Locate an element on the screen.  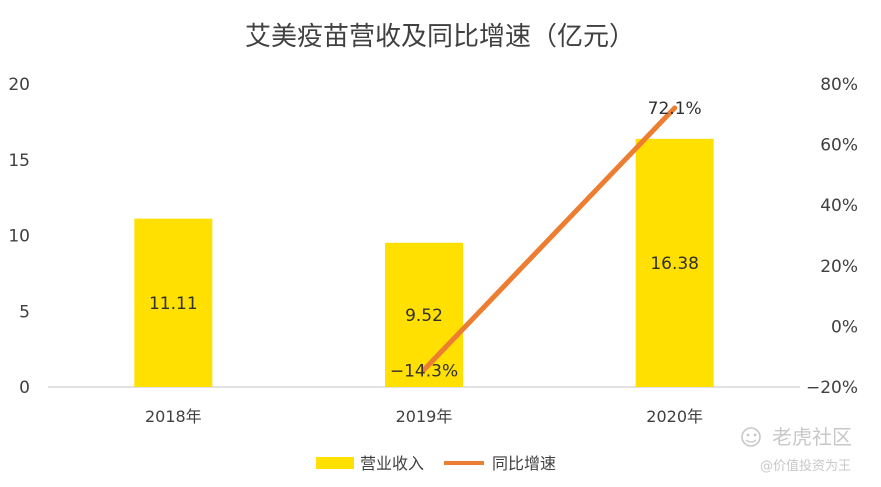
bar-data-label: 9.52 is located at coordinates (424, 316).